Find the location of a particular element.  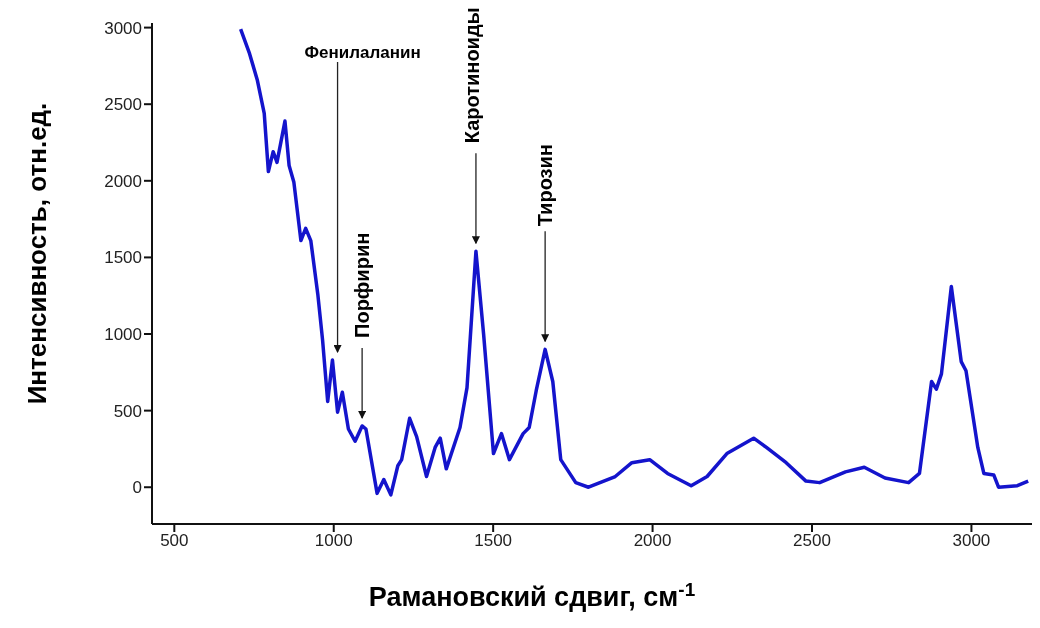

x-tick-label: 3000 is located at coordinates (971, 541).